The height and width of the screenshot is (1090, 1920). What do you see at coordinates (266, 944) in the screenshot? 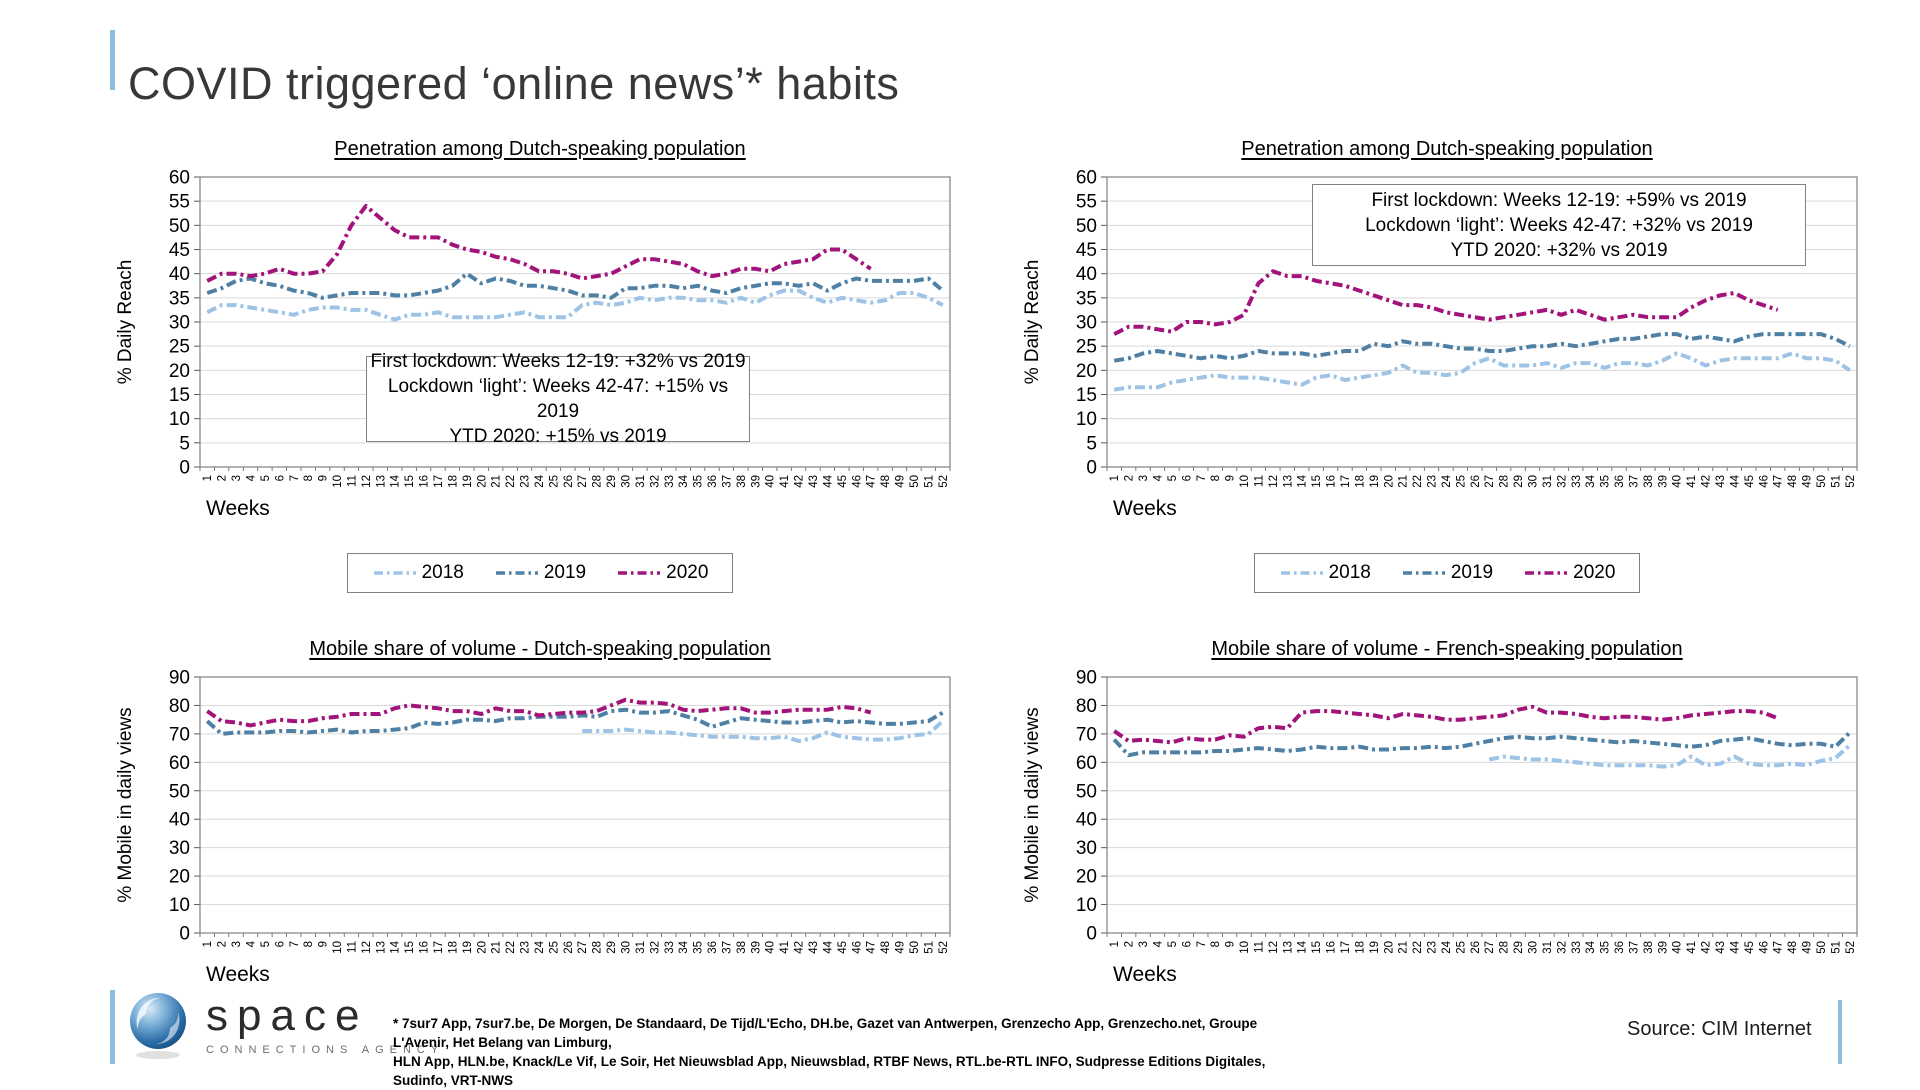
I see `svg-text: 5` at bounding box center [266, 944].